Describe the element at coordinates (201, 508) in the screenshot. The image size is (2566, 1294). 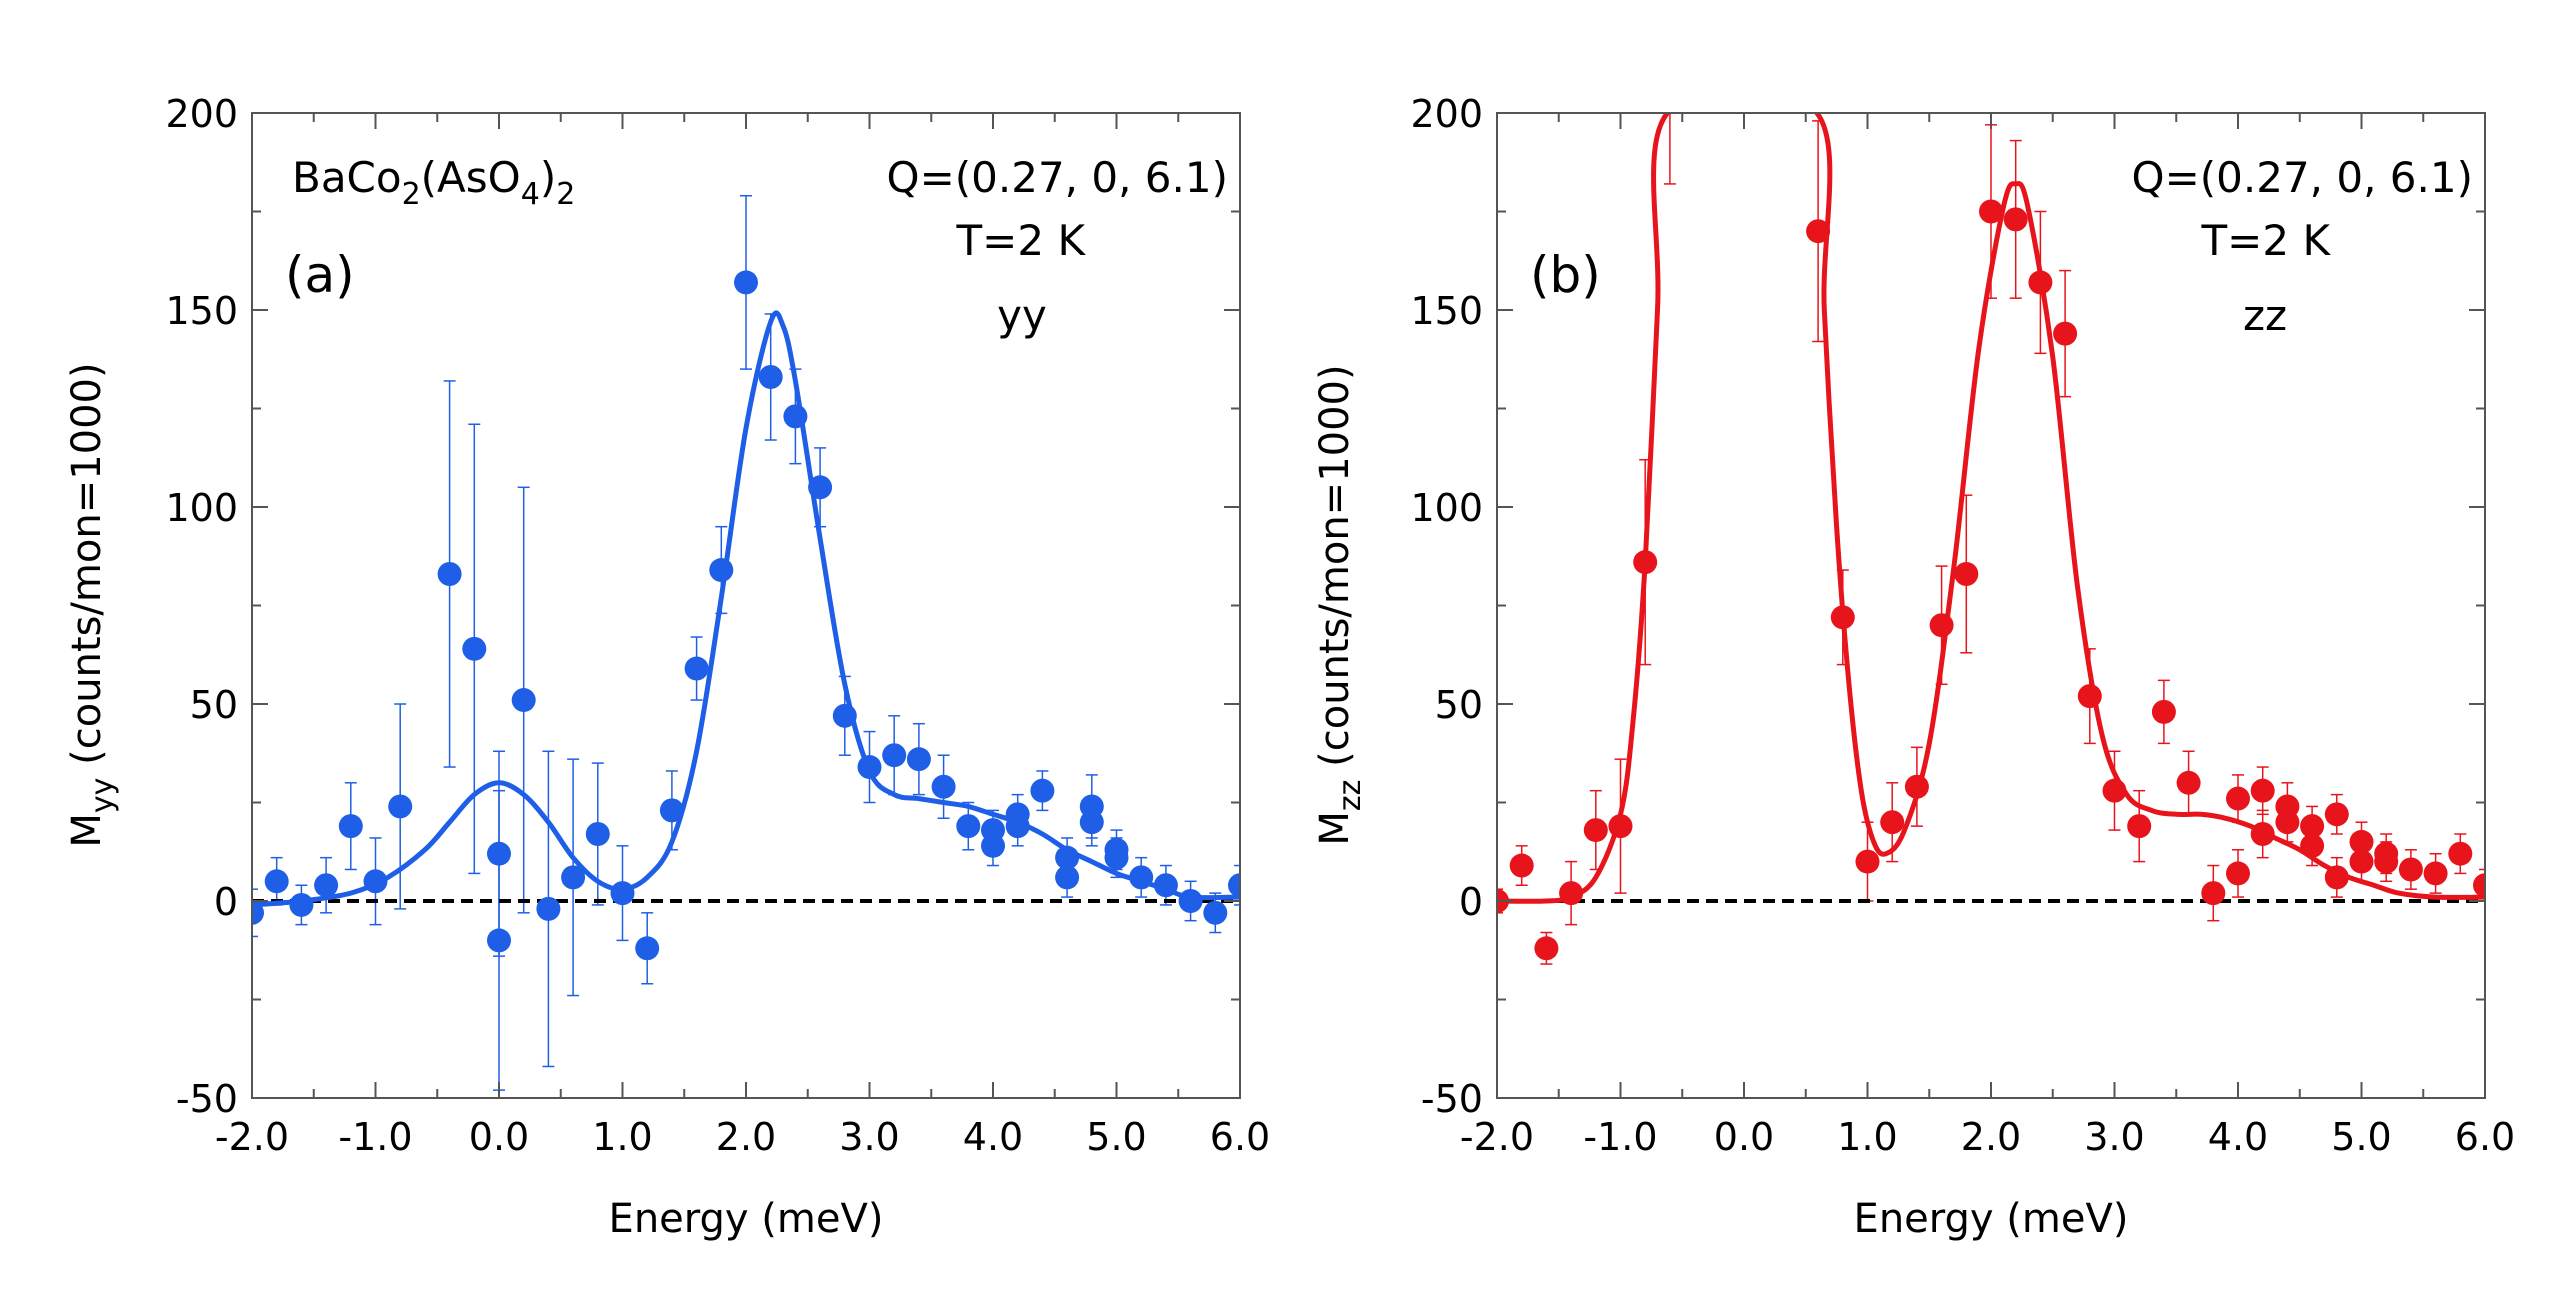
I see `y-tick-label: 100` at that location.